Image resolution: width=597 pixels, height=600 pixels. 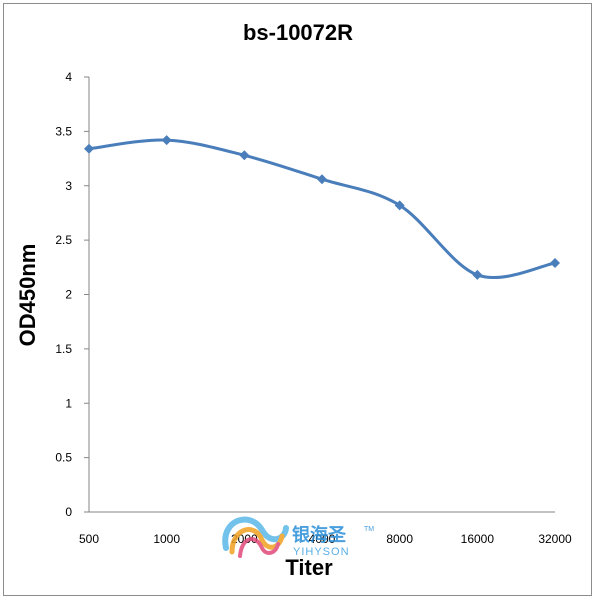 What do you see at coordinates (478, 539) in the screenshot?
I see `x-tick-label: 16000` at bounding box center [478, 539].